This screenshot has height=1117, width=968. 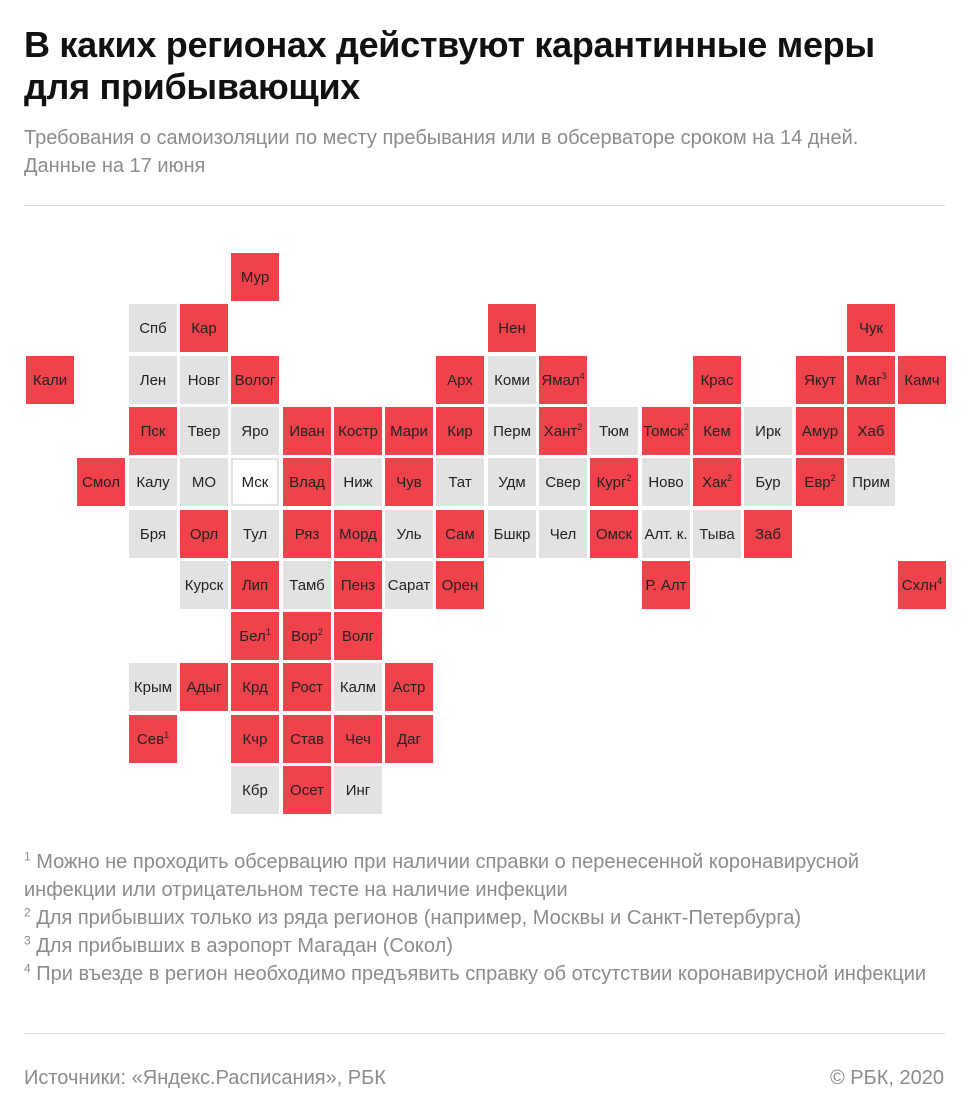 What do you see at coordinates (922, 380) in the screenshot?
I see `region-label: Камч` at bounding box center [922, 380].